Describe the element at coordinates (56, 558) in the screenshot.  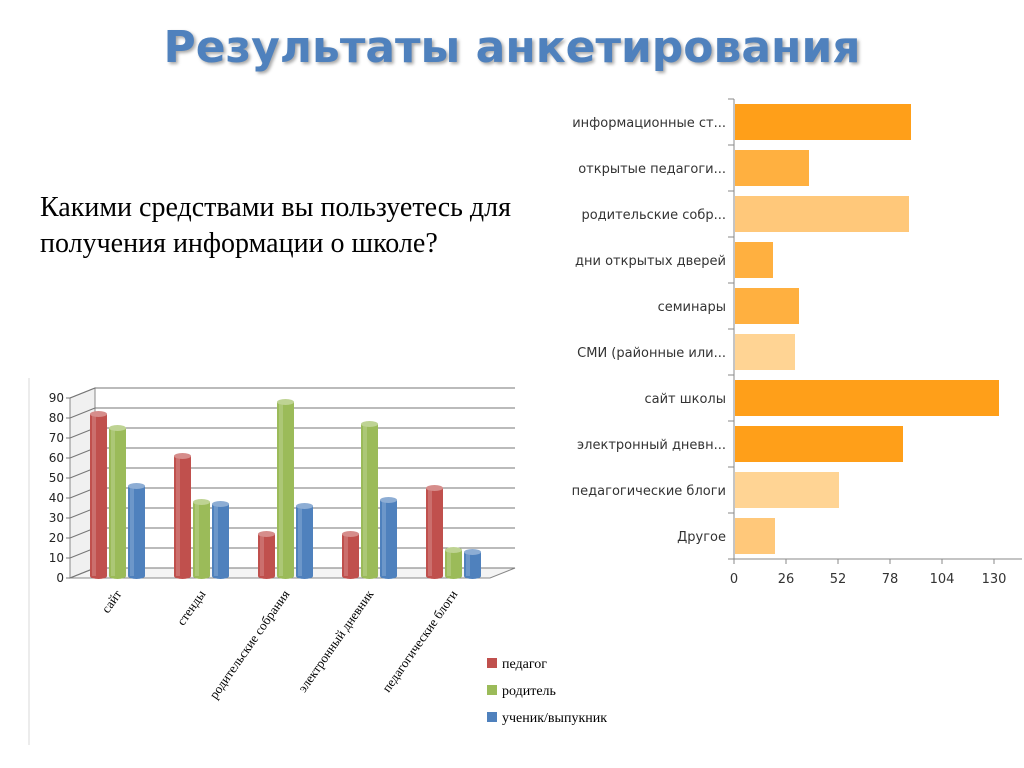
I see `y-tick-label: 10` at that location.